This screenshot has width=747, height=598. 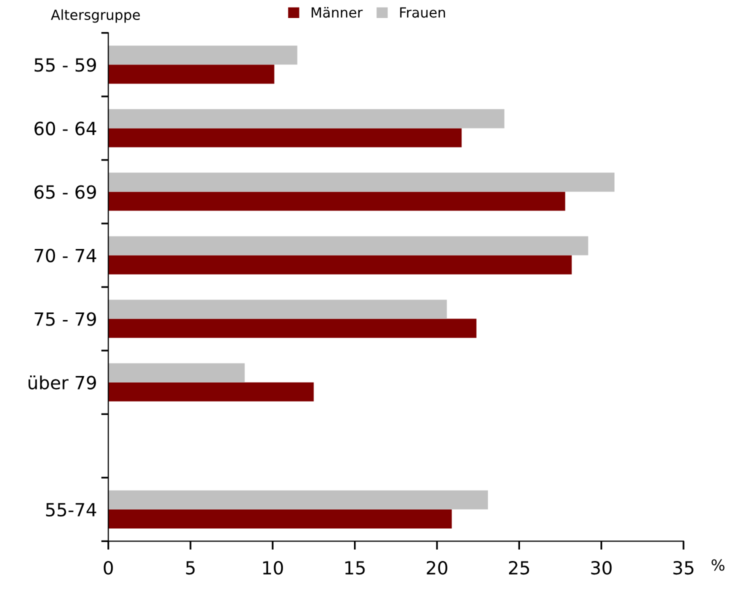 I want to click on y-tick-label: 70 - 74, so click(x=65, y=255).